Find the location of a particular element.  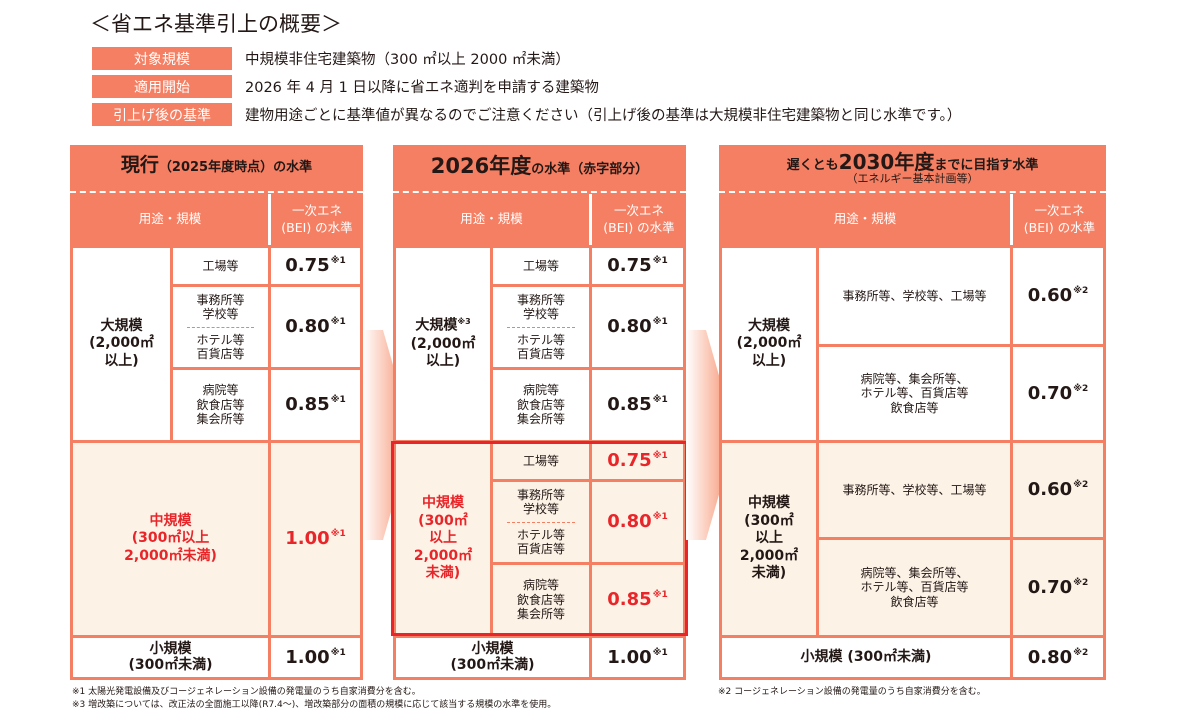

scale-mid: 中規模 (300㎡以上 2,000㎡未満) is located at coordinates (170, 539).